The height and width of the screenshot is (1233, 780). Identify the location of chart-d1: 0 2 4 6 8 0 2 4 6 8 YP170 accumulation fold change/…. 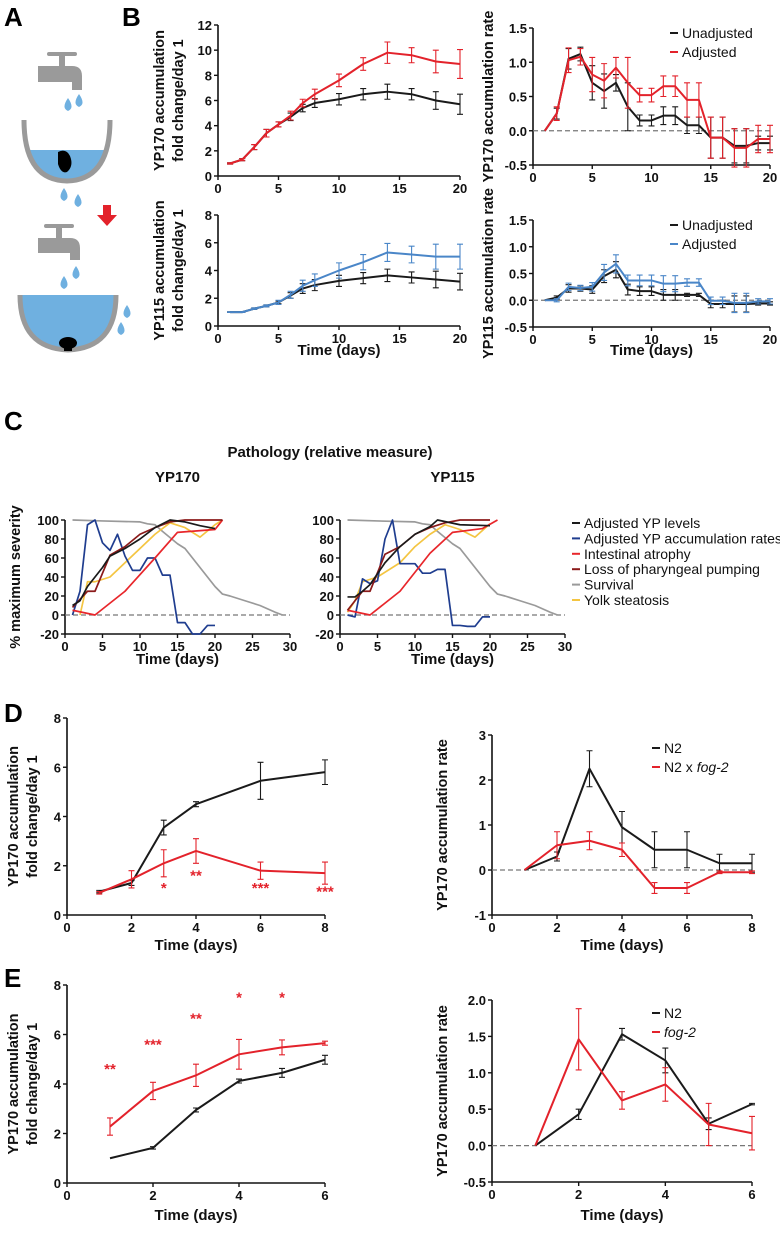
(170, 832).